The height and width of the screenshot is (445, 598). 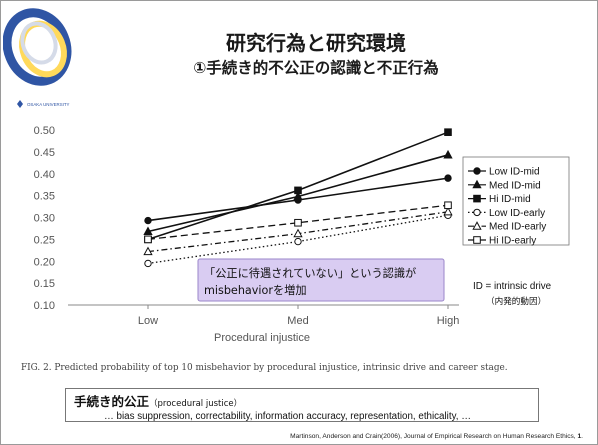 I want to click on legend-label: Hi ID-mid, so click(x=510, y=199).